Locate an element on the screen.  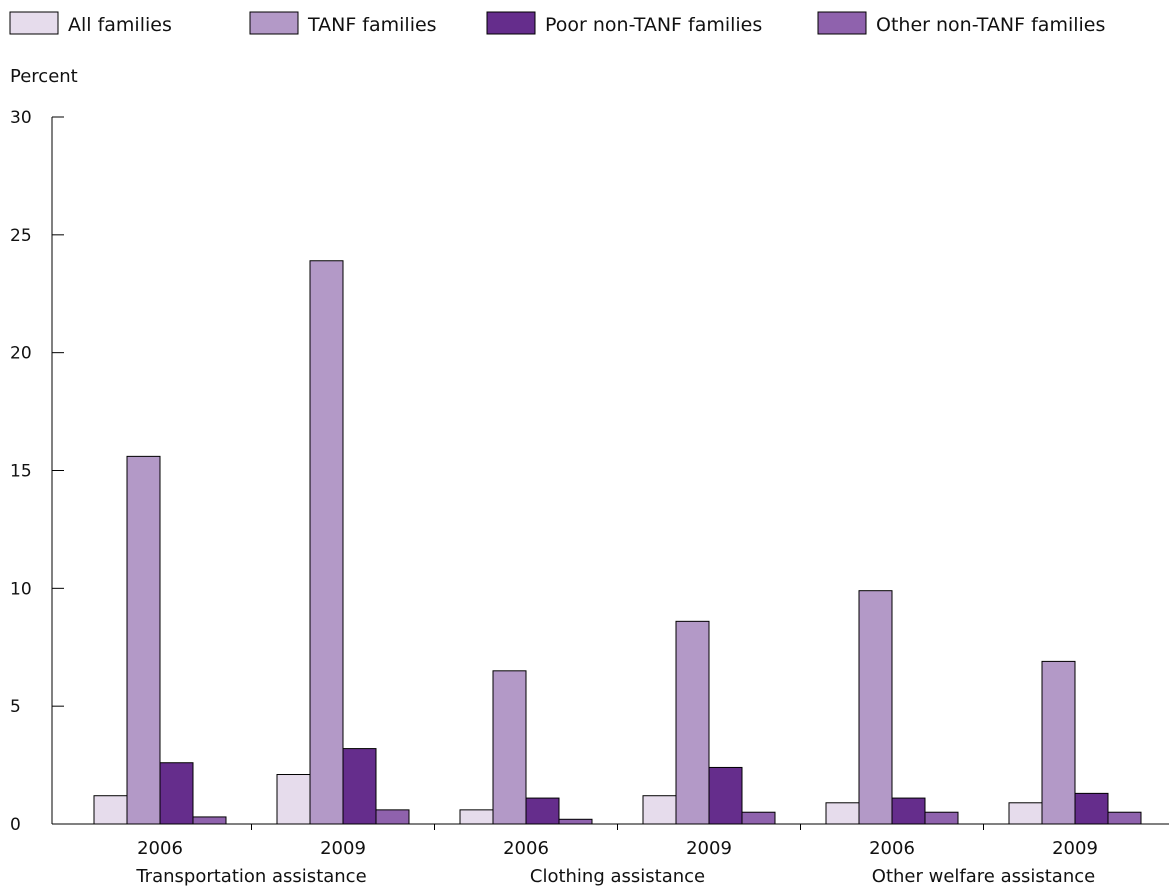
x-group-label: Clothing assistance is located at coordinates (617, 876).